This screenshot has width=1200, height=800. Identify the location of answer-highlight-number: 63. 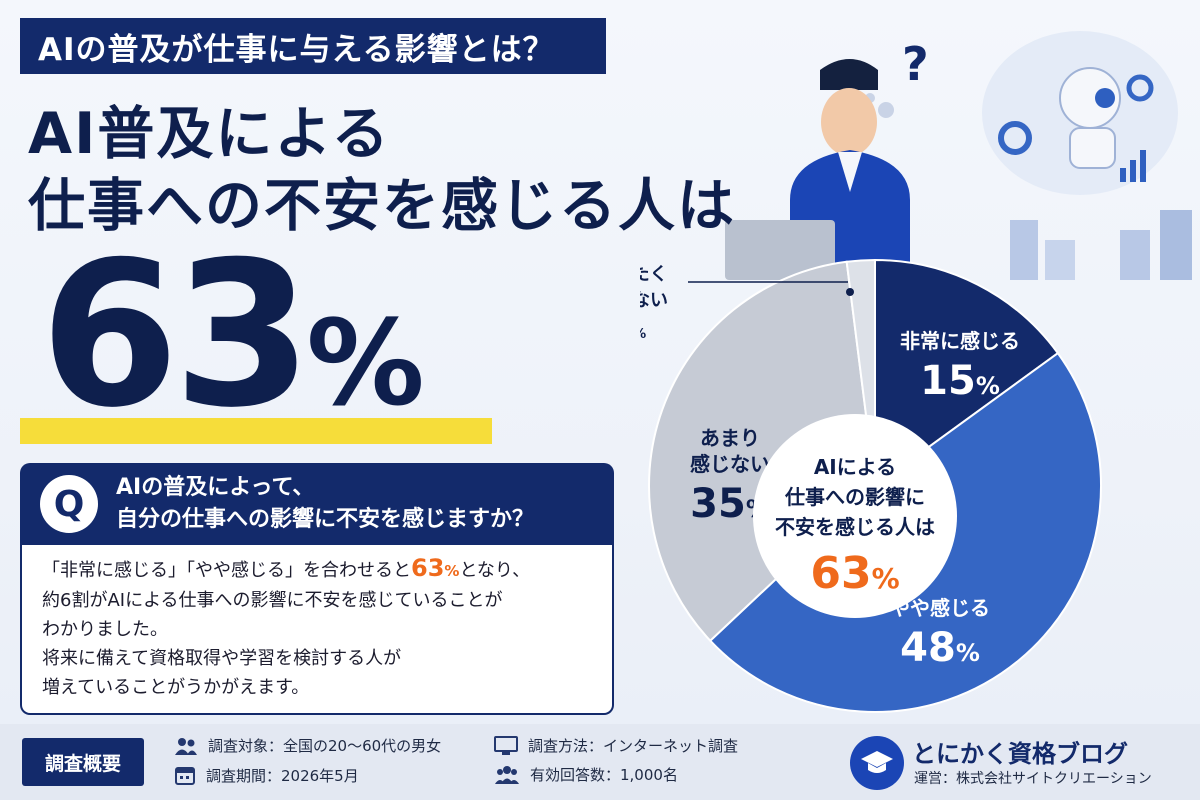
(428, 568).